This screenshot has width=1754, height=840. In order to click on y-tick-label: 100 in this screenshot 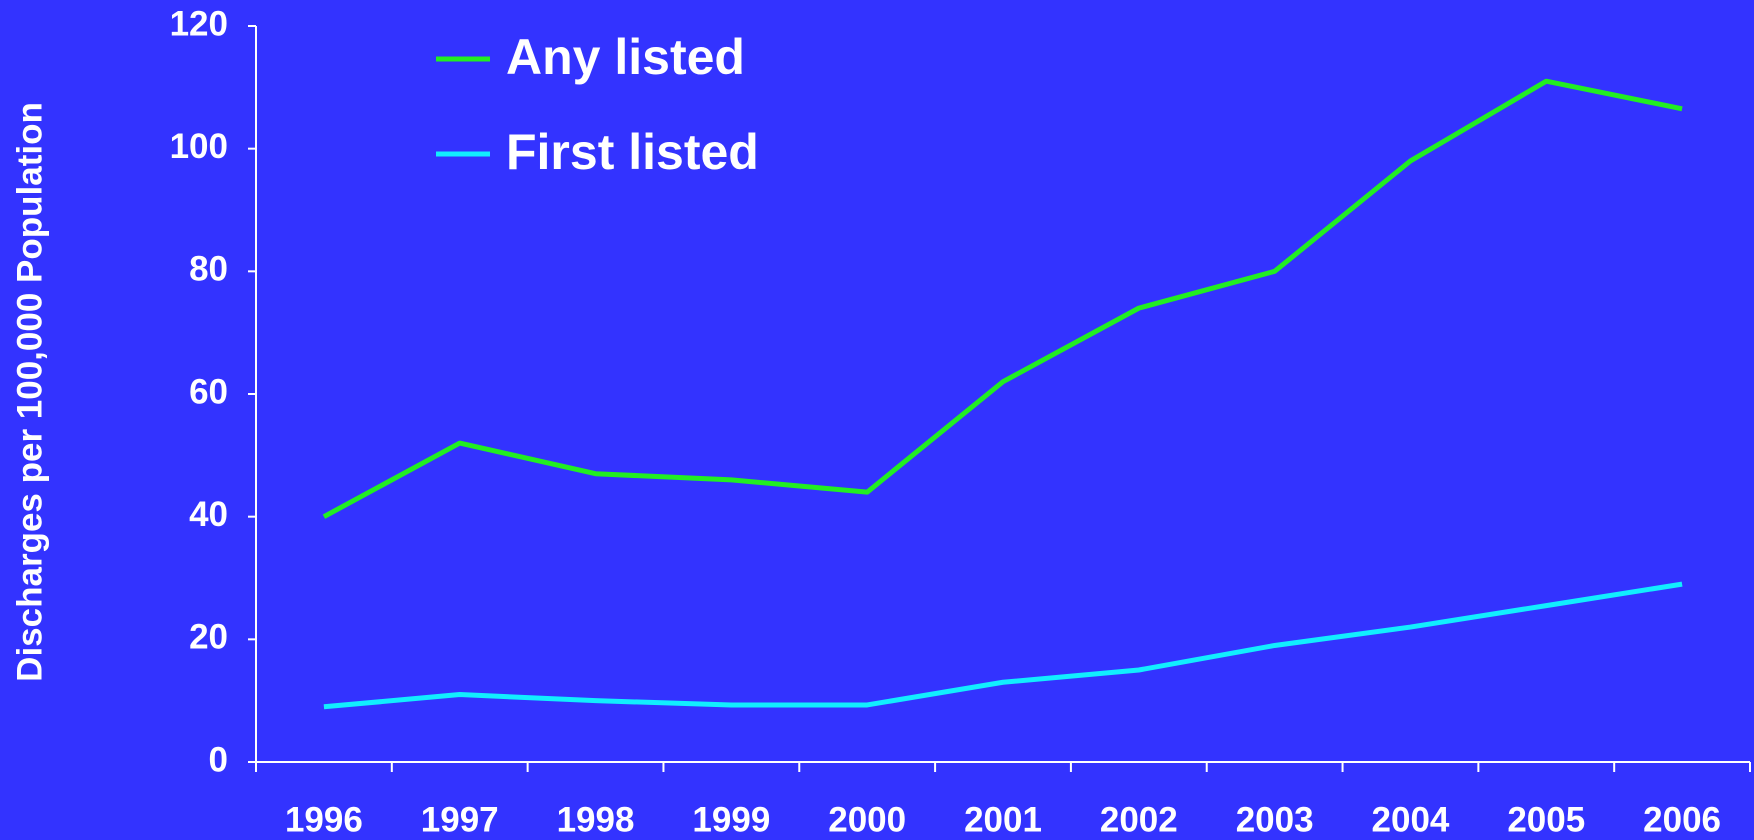, I will do `click(199, 146)`.